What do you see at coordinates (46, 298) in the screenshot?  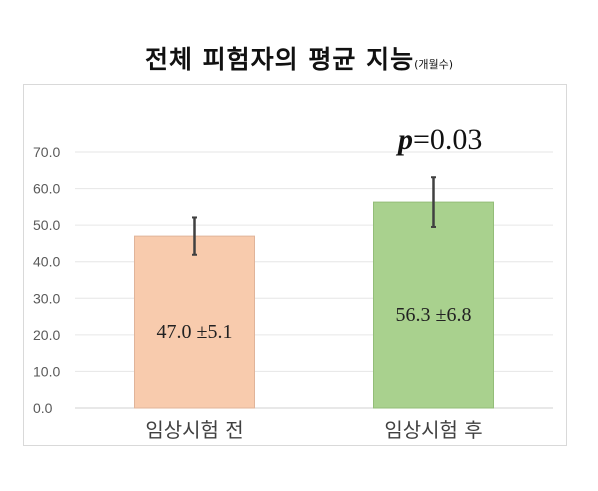 I see `y-tick-label: 30.0` at bounding box center [46, 298].